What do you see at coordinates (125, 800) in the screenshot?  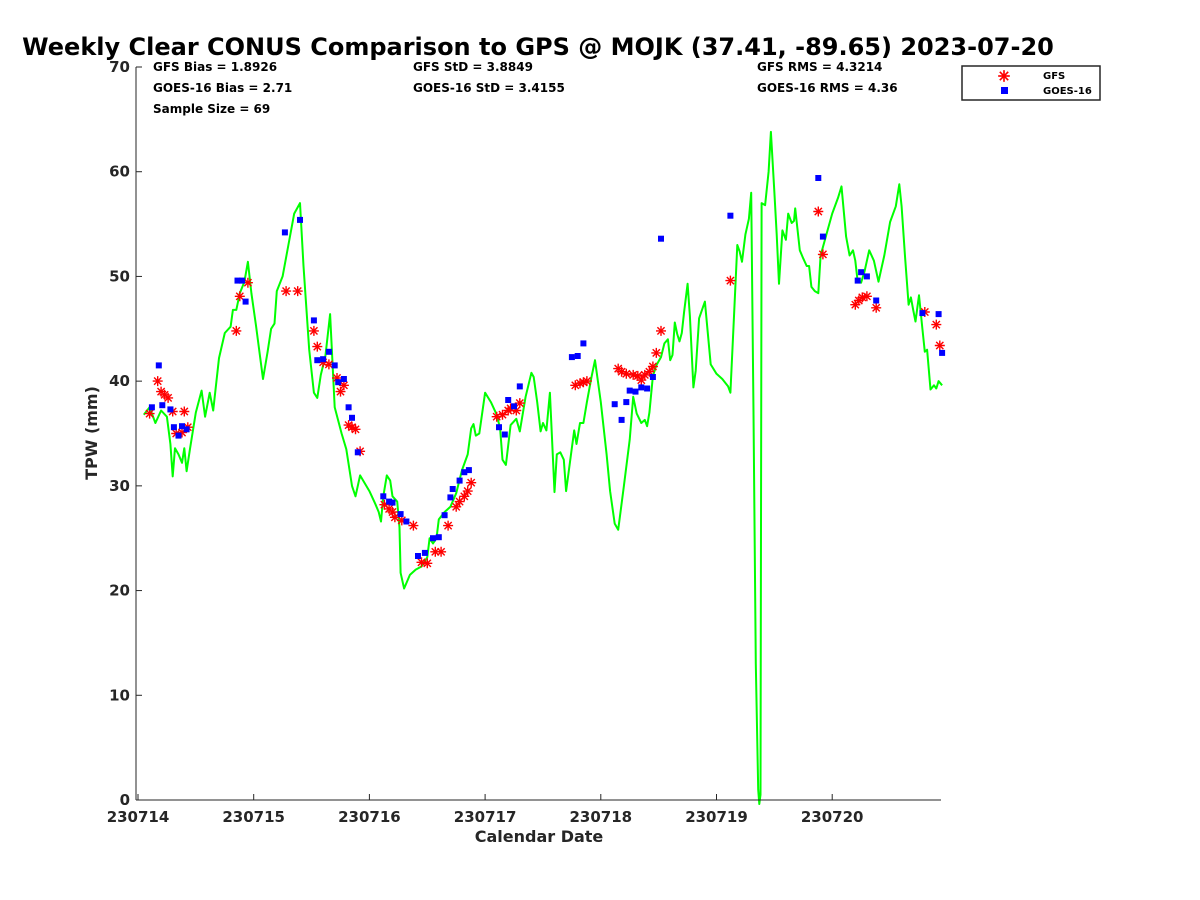 I see `y-tick-label: 0` at bounding box center [125, 800].